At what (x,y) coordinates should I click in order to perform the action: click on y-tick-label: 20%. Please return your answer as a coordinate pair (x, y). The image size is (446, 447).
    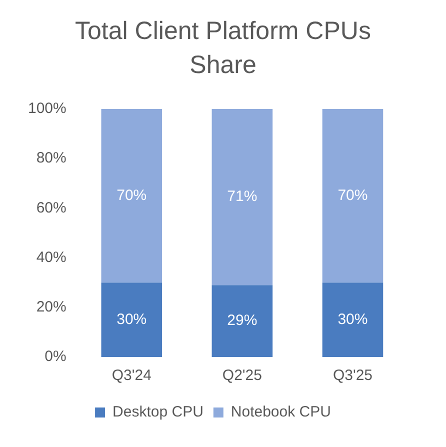
    Looking at the image, I should click on (51, 307).